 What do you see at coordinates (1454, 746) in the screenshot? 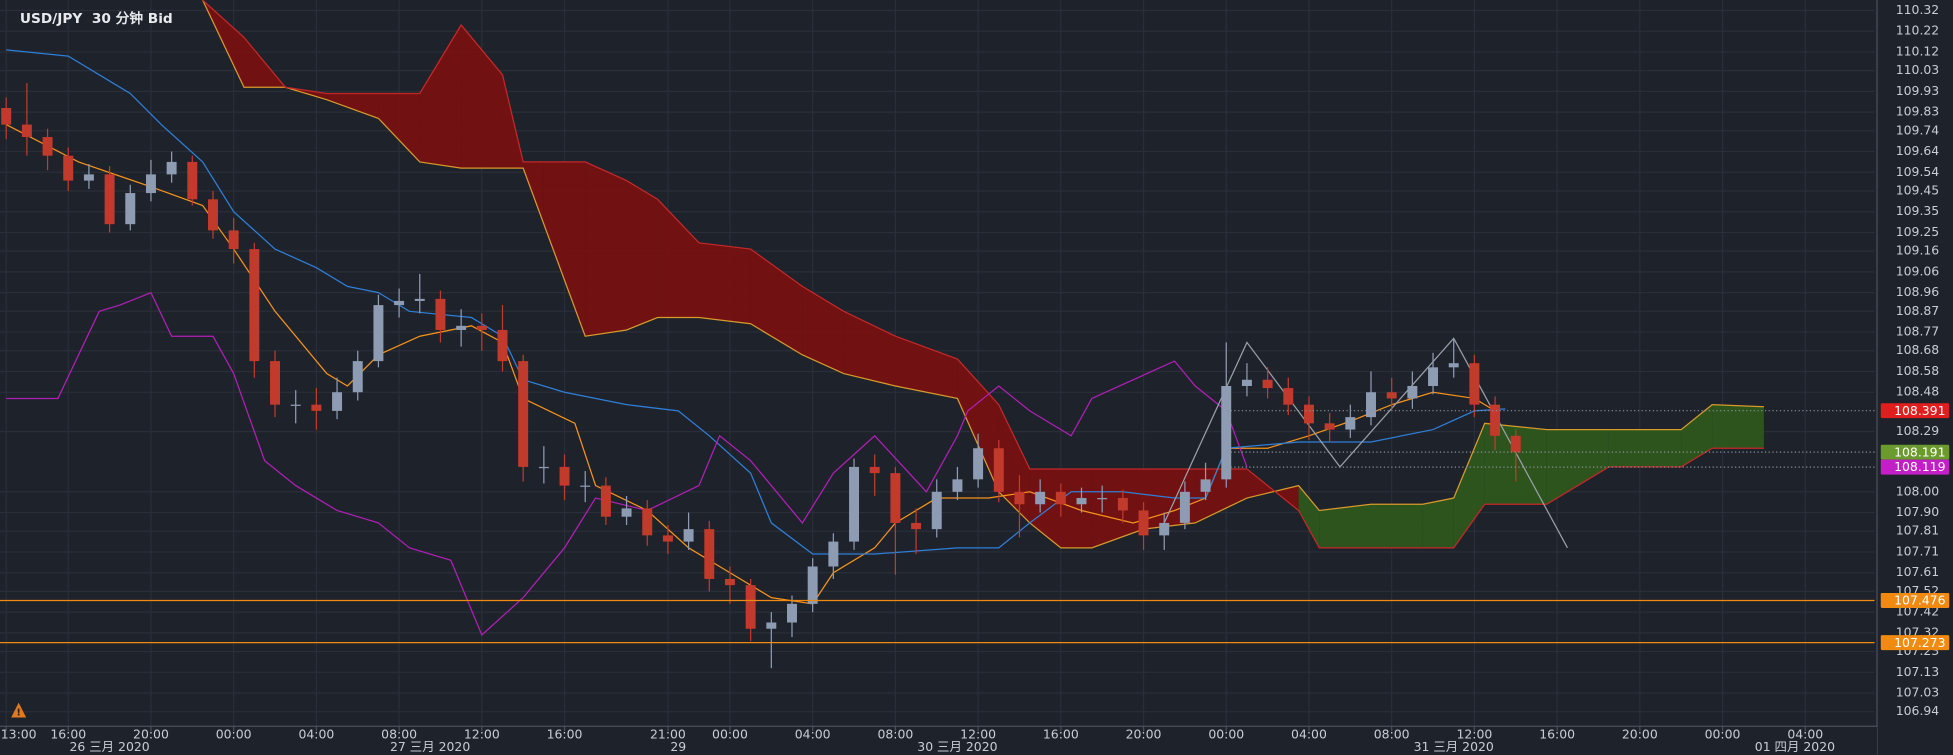
I see `date-label: 31 三月 2020` at bounding box center [1454, 746].